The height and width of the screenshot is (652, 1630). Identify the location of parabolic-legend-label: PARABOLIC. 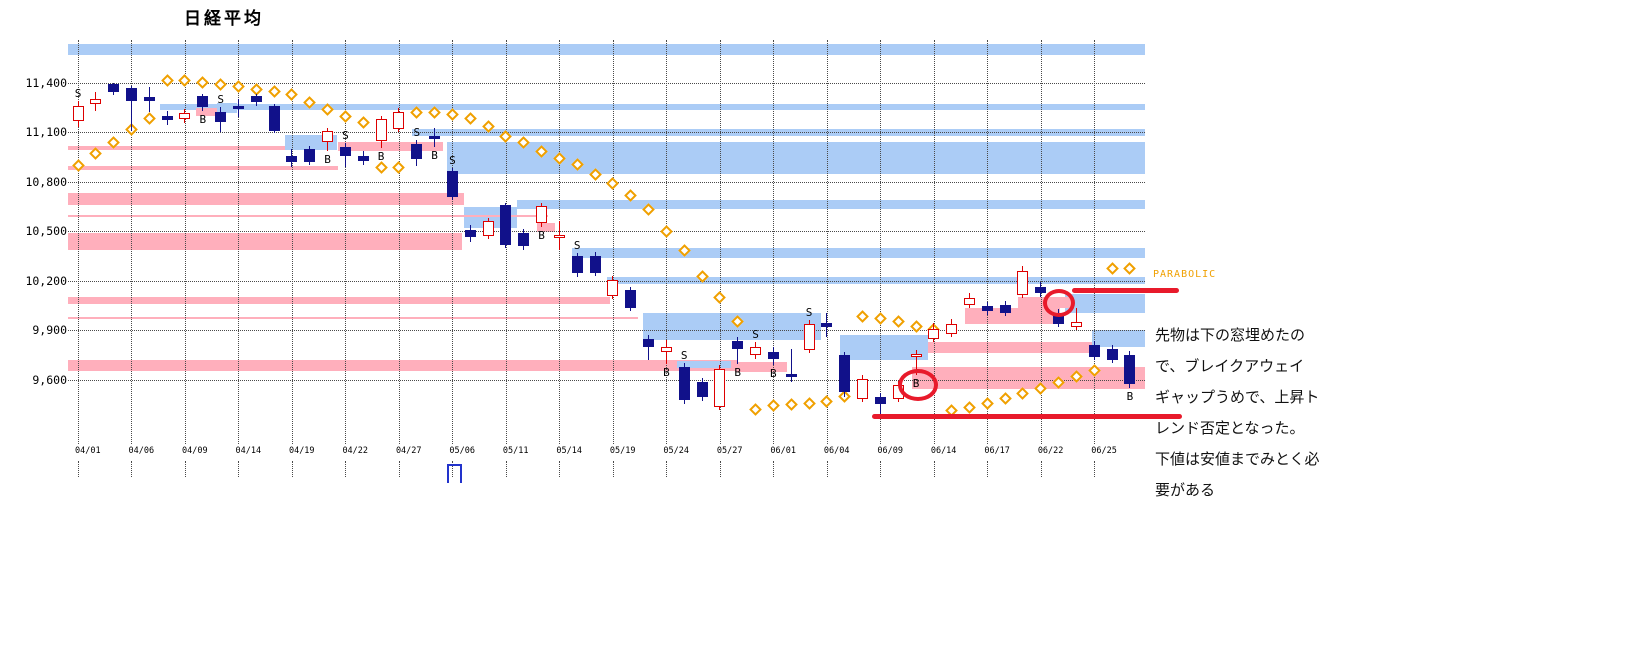
(1185, 274).